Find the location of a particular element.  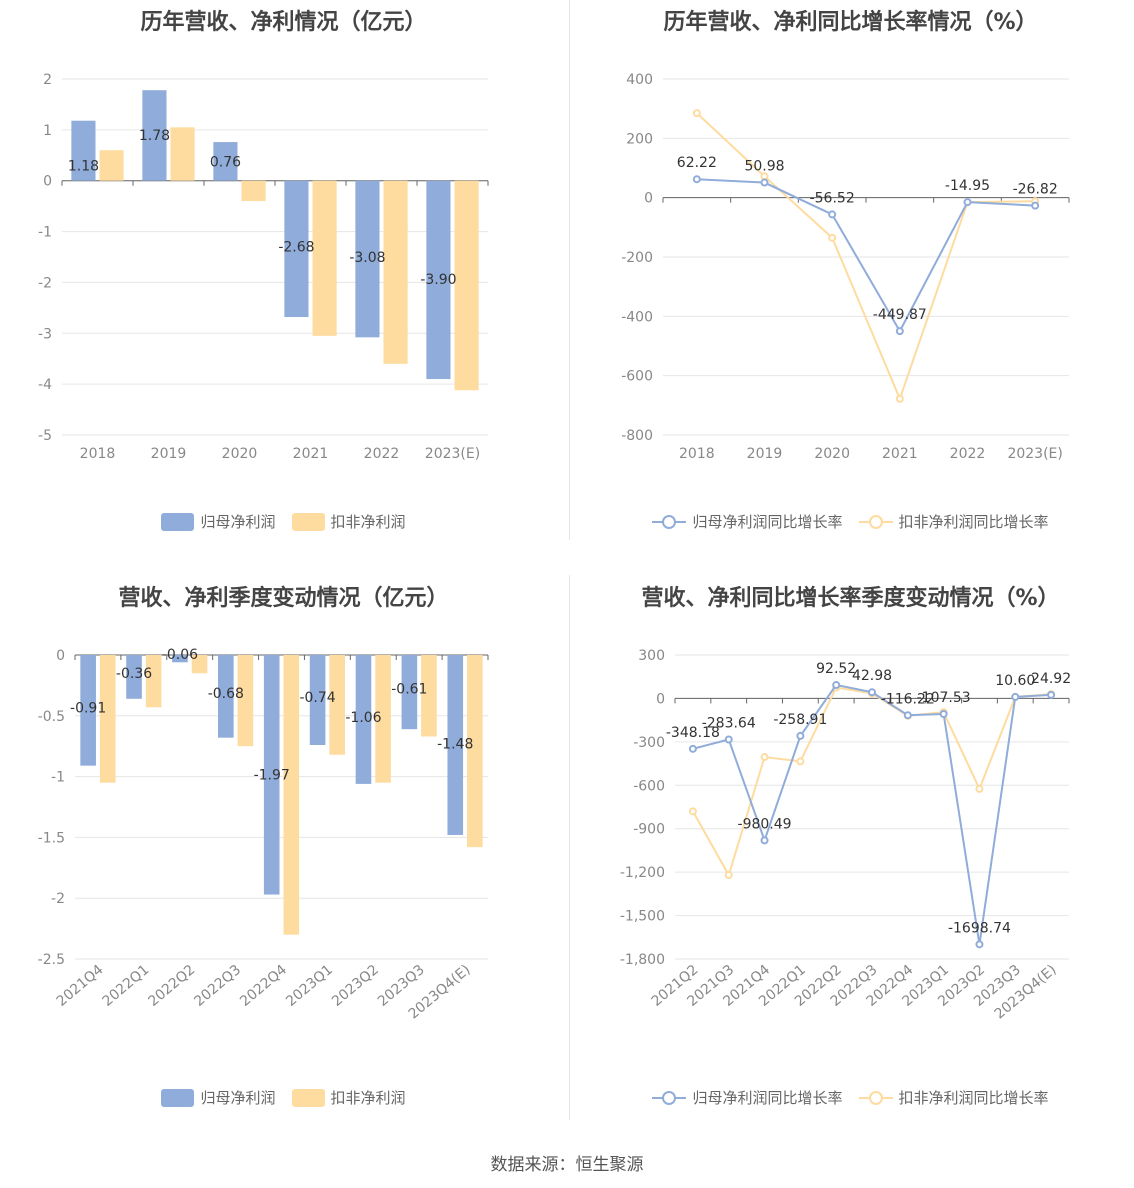

y-tick-label: -800 is located at coordinates (637, 436).